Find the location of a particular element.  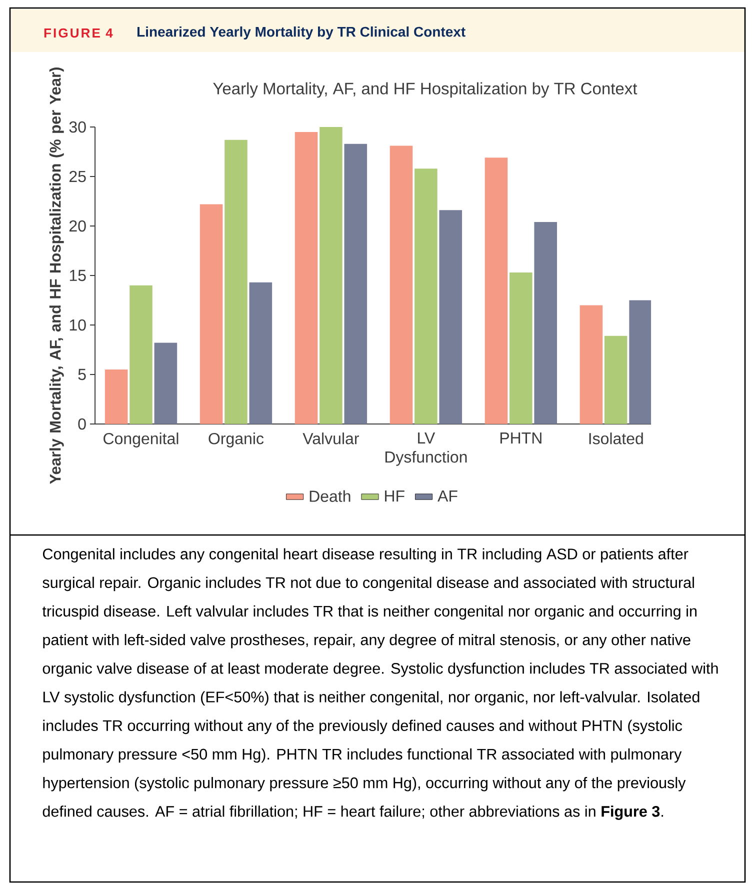

x-tick-label: Organic is located at coordinates (236, 440).